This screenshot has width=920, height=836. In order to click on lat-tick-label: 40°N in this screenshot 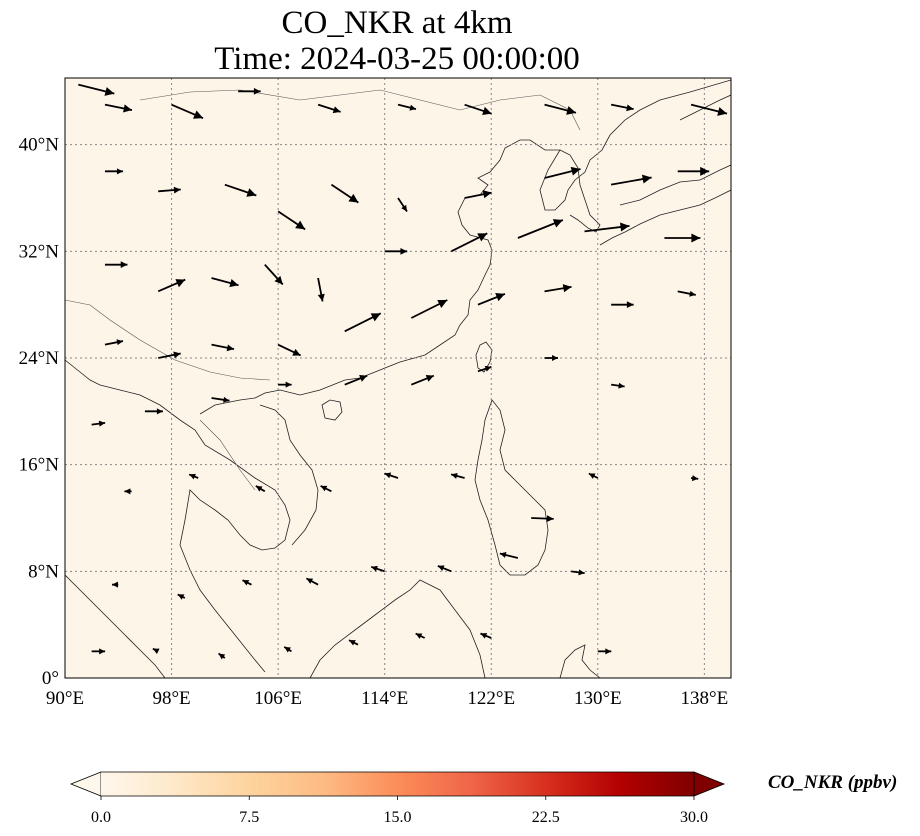, I will do `click(39, 145)`.